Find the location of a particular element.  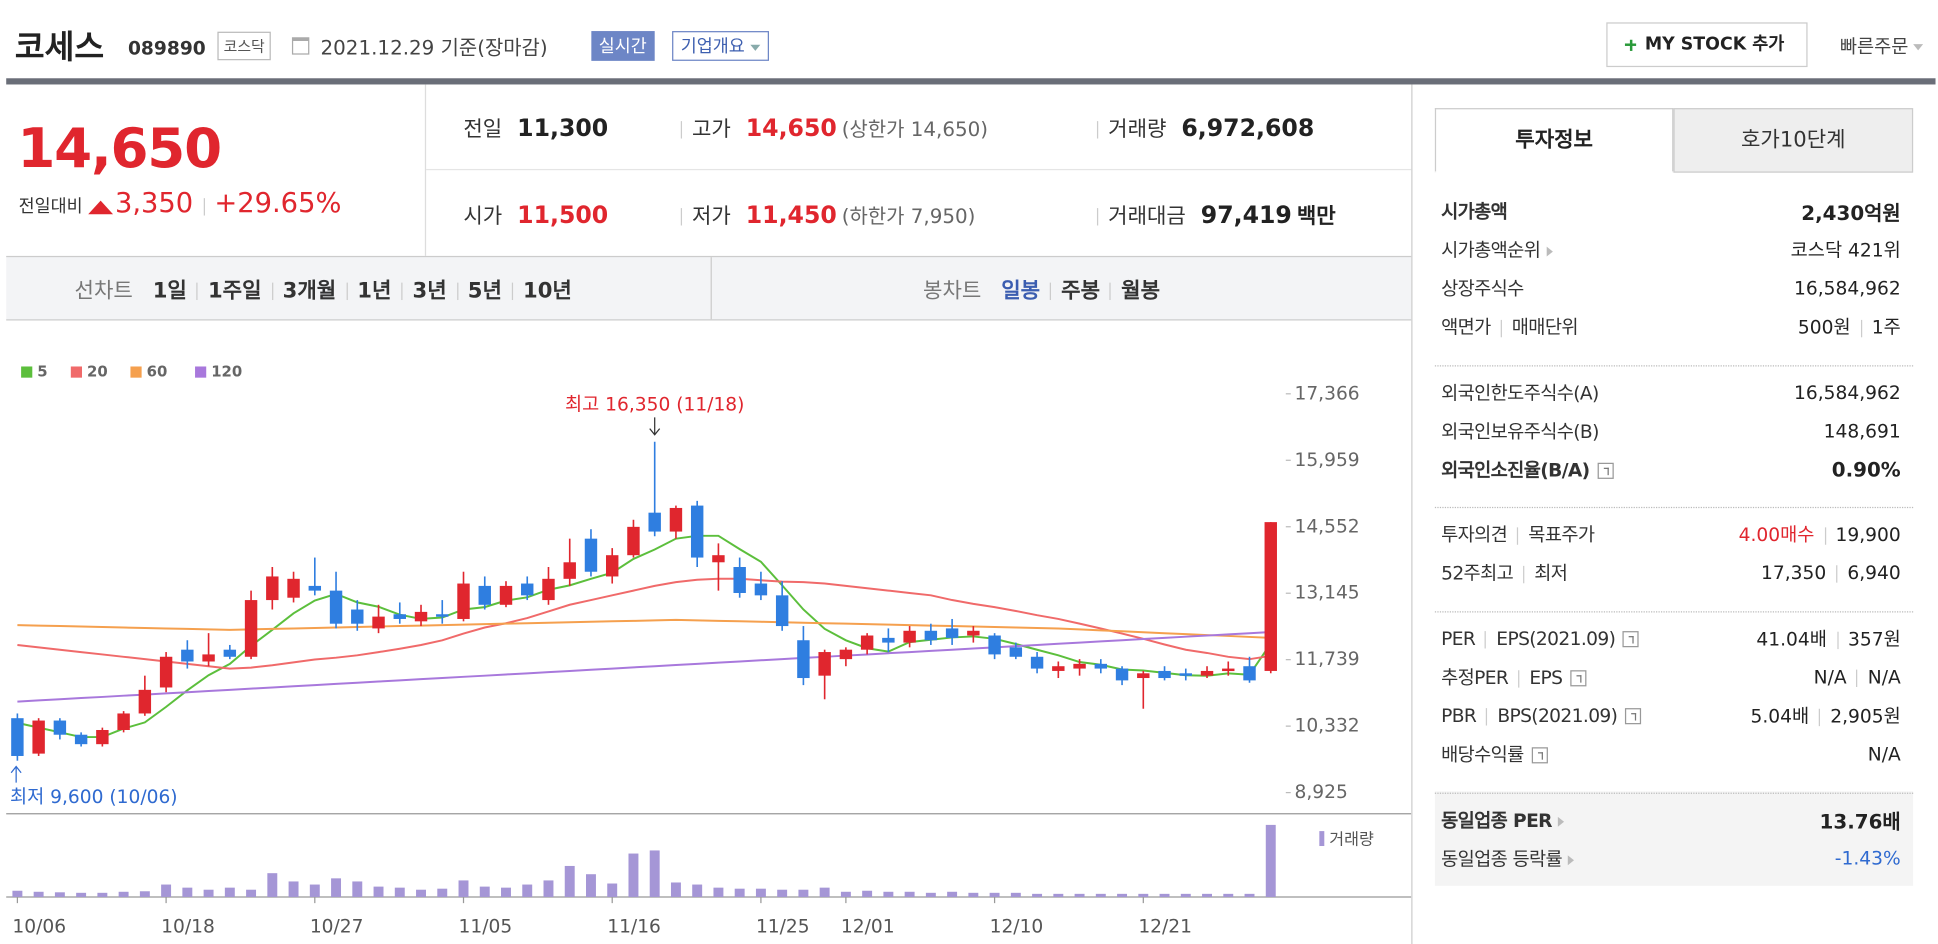

ma-line is located at coordinates (644, 666).